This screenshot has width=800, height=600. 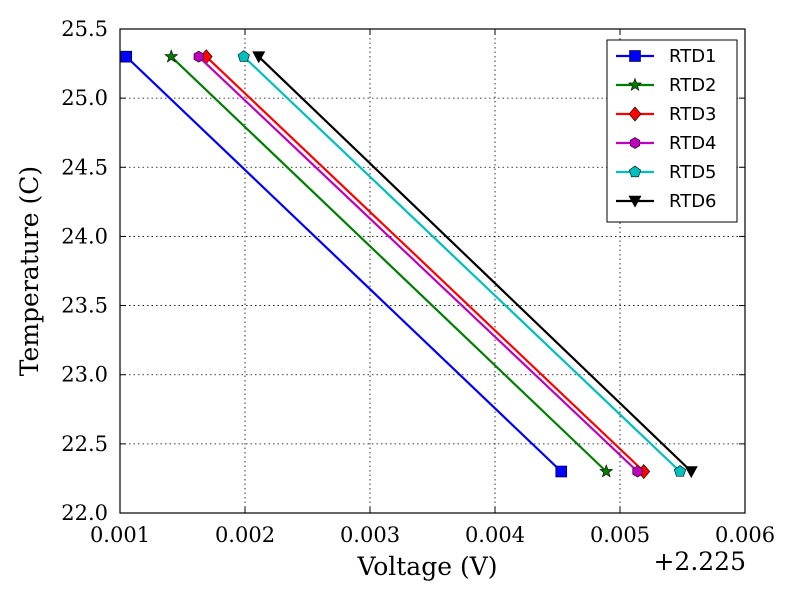 What do you see at coordinates (29, 271) in the screenshot?
I see `y-axis-label: Temperature (C)` at bounding box center [29, 271].